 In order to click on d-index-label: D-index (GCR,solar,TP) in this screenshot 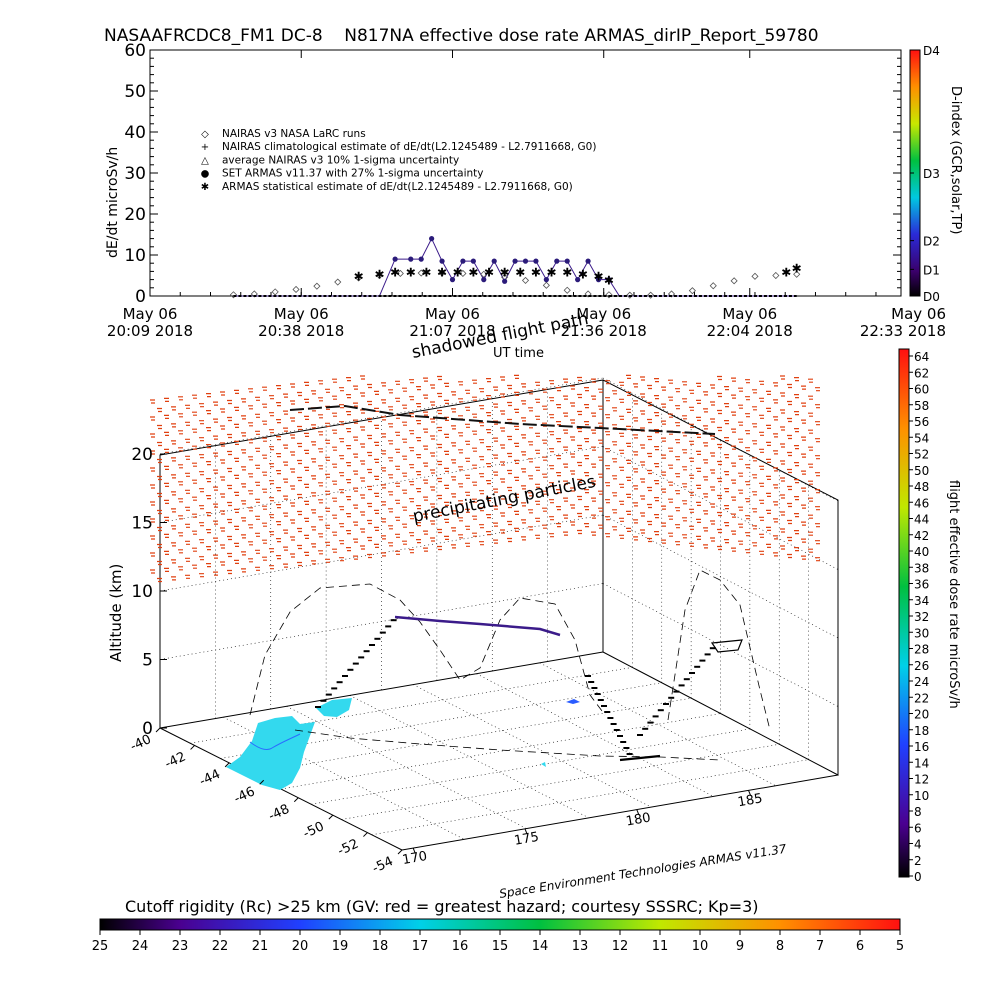, I will do `click(955, 160)`.